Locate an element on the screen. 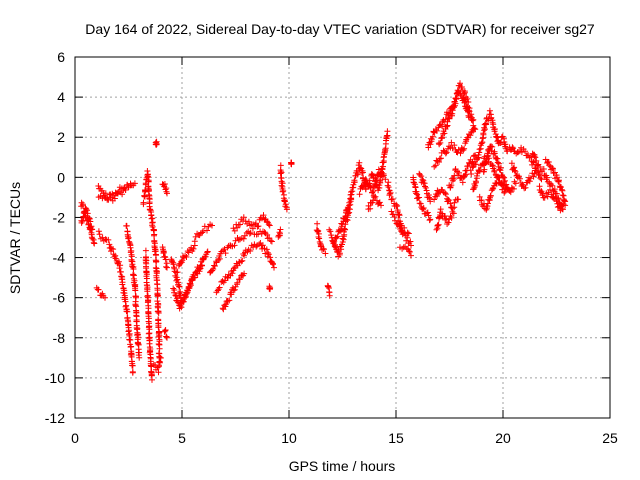 The height and width of the screenshot is (480, 640). y-tick-label: 2 is located at coordinates (61, 137).